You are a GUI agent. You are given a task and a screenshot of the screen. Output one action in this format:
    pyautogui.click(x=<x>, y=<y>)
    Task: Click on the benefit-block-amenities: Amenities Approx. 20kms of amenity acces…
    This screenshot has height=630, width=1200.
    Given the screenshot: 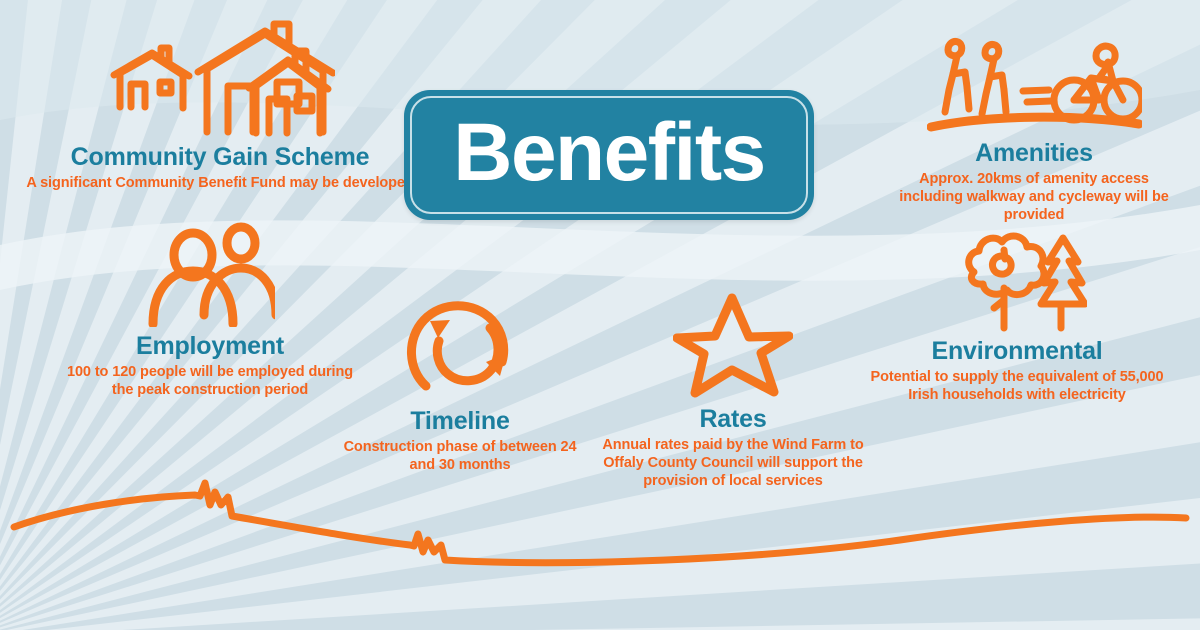 What is the action you would take?
    pyautogui.click(x=1034, y=129)
    